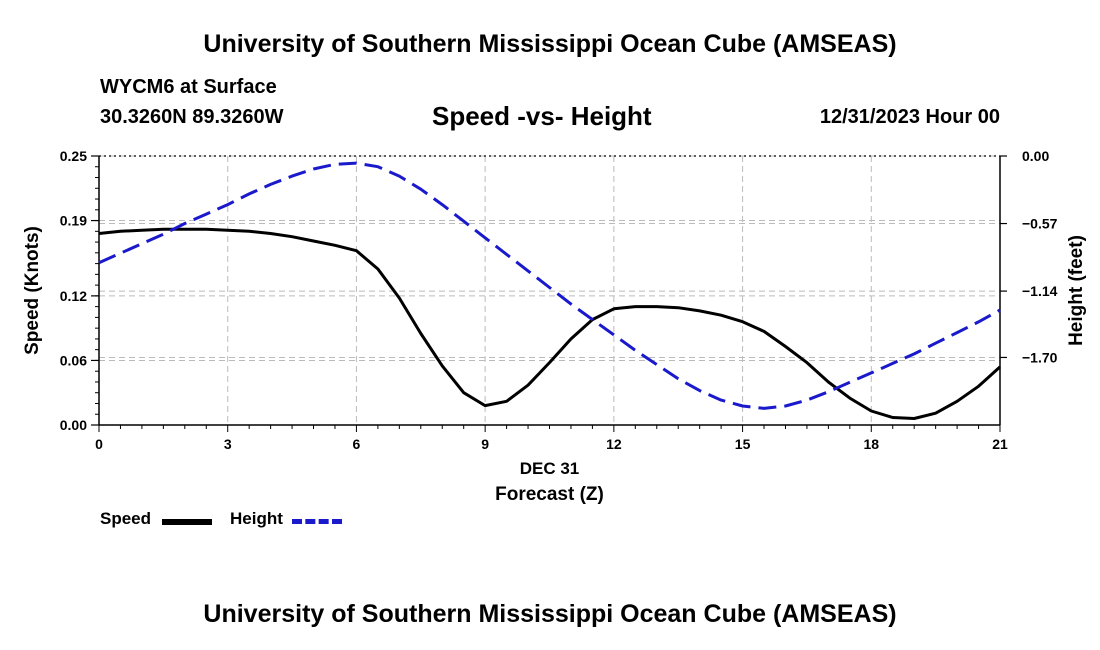 Image resolution: width=1100 pixels, height=650 pixels. I want to click on x-axis-date-label: DEC 31, so click(550, 468).